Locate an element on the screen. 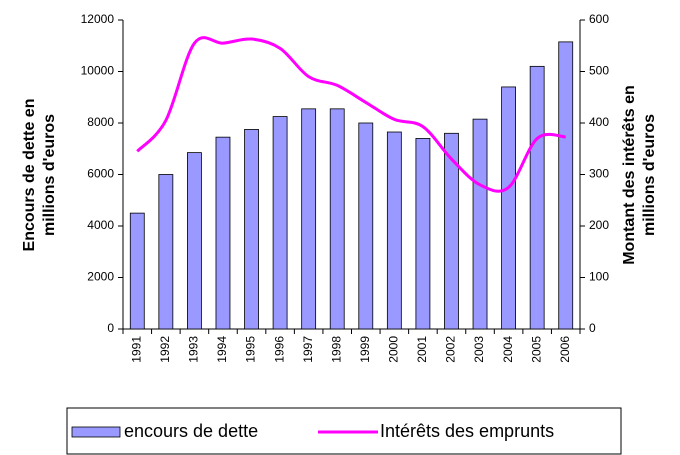 The height and width of the screenshot is (455, 680). x-tick-label: 2000 is located at coordinates (394, 349).